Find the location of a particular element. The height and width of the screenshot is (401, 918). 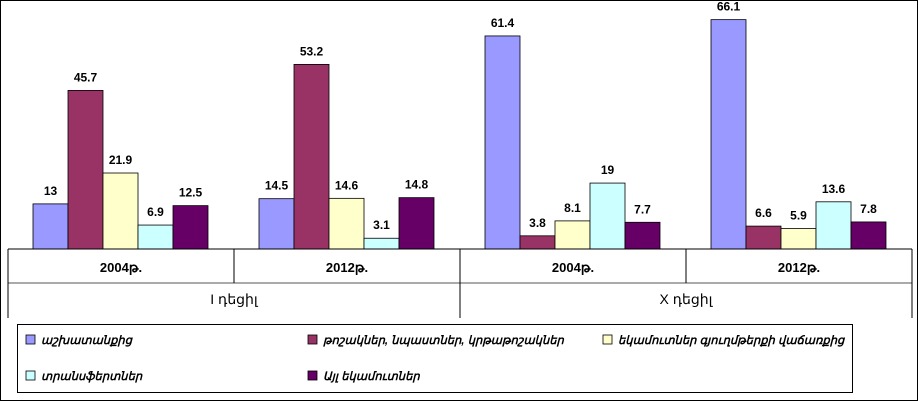

value-label: 14.5 is located at coordinates (277, 186).